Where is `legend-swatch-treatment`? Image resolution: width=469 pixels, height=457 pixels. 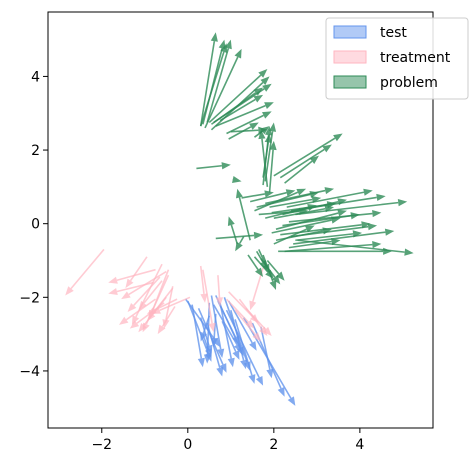 legend-swatch-treatment is located at coordinates (350, 57).